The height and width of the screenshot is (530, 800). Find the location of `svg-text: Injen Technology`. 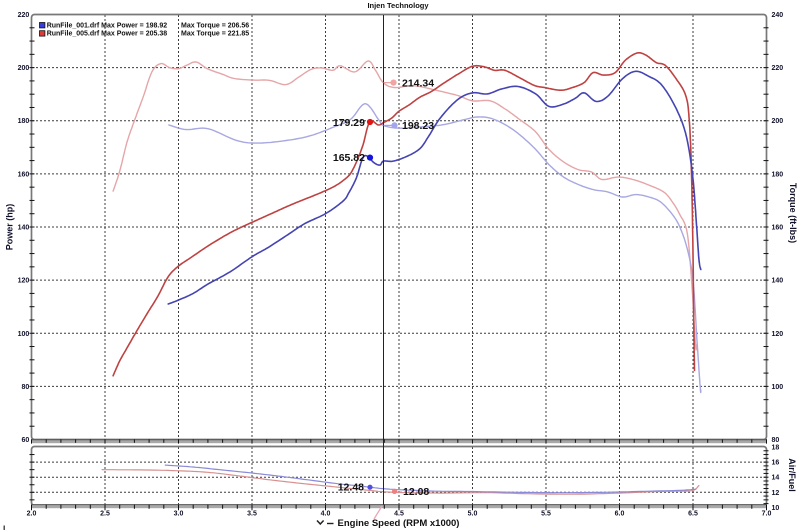

svg-text: Injen Technology is located at coordinates (398, 5).